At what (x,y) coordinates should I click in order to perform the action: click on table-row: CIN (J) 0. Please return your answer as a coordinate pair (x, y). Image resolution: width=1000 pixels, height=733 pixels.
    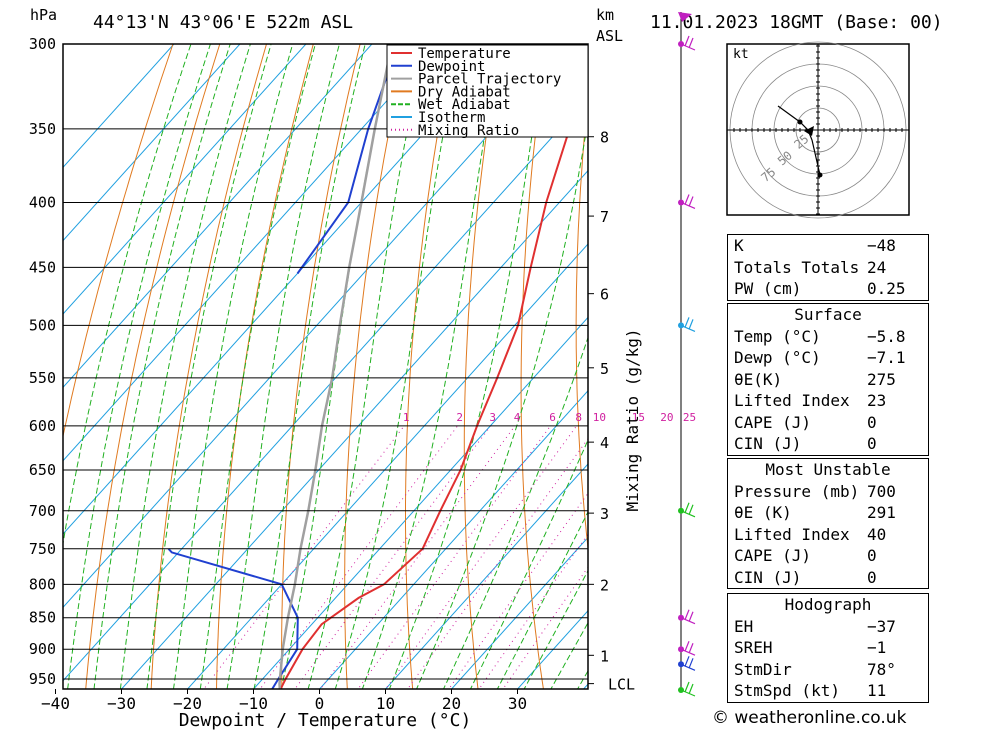
    Looking at the image, I should click on (828, 578).